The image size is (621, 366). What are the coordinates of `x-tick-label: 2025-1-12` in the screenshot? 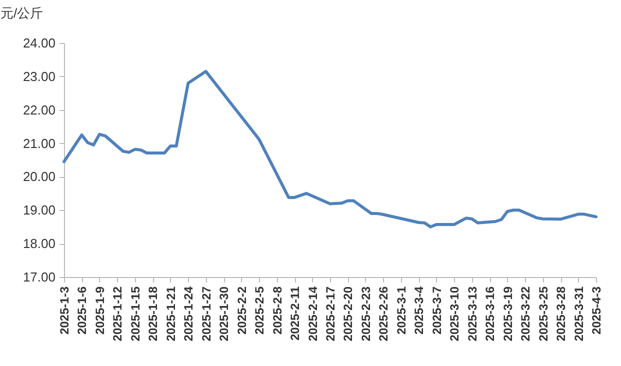 It's located at (117, 314).